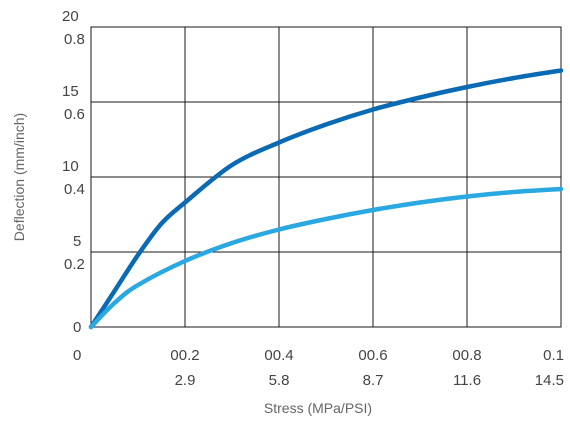 The width and height of the screenshot is (570, 424). I want to click on y-axis-title: Deflection (mm/inch), so click(19, 177).